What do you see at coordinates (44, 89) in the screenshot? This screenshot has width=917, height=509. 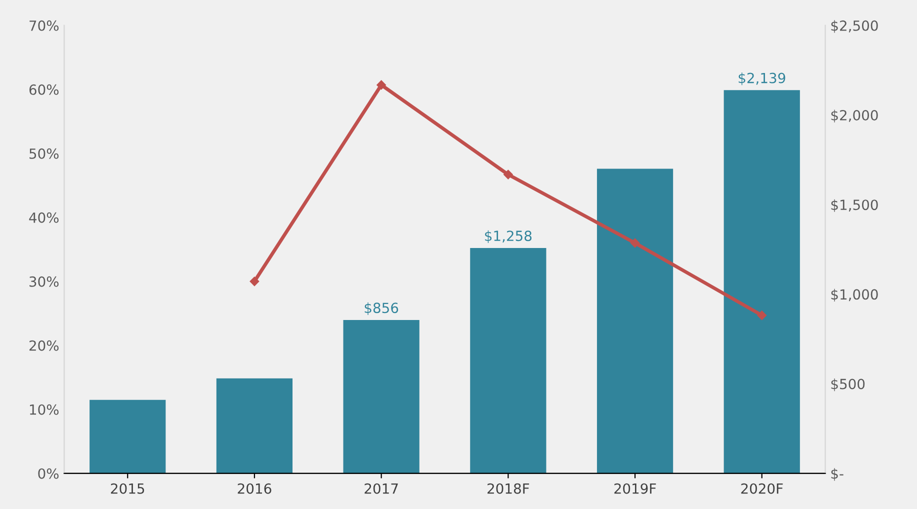 I see `y-tick-label: 60%` at bounding box center [44, 89].